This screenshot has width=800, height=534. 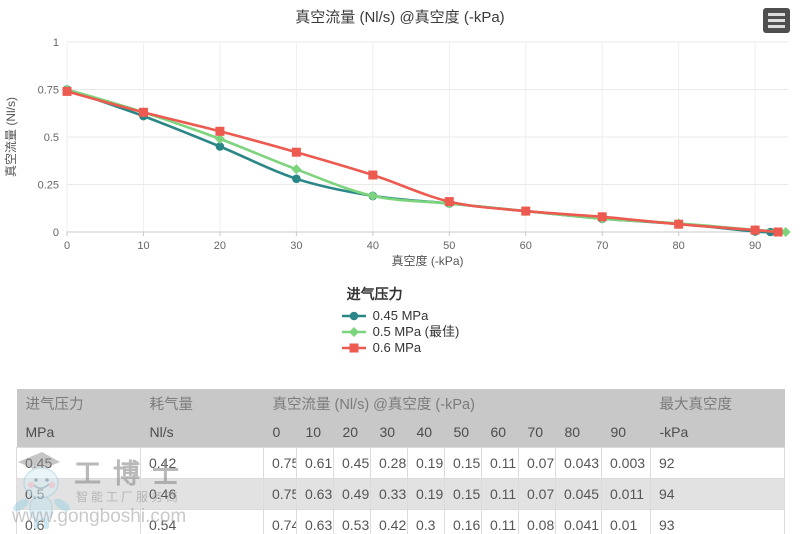 What do you see at coordinates (537, 521) in the screenshot?
I see `table-cell: 0.08` at bounding box center [537, 521].